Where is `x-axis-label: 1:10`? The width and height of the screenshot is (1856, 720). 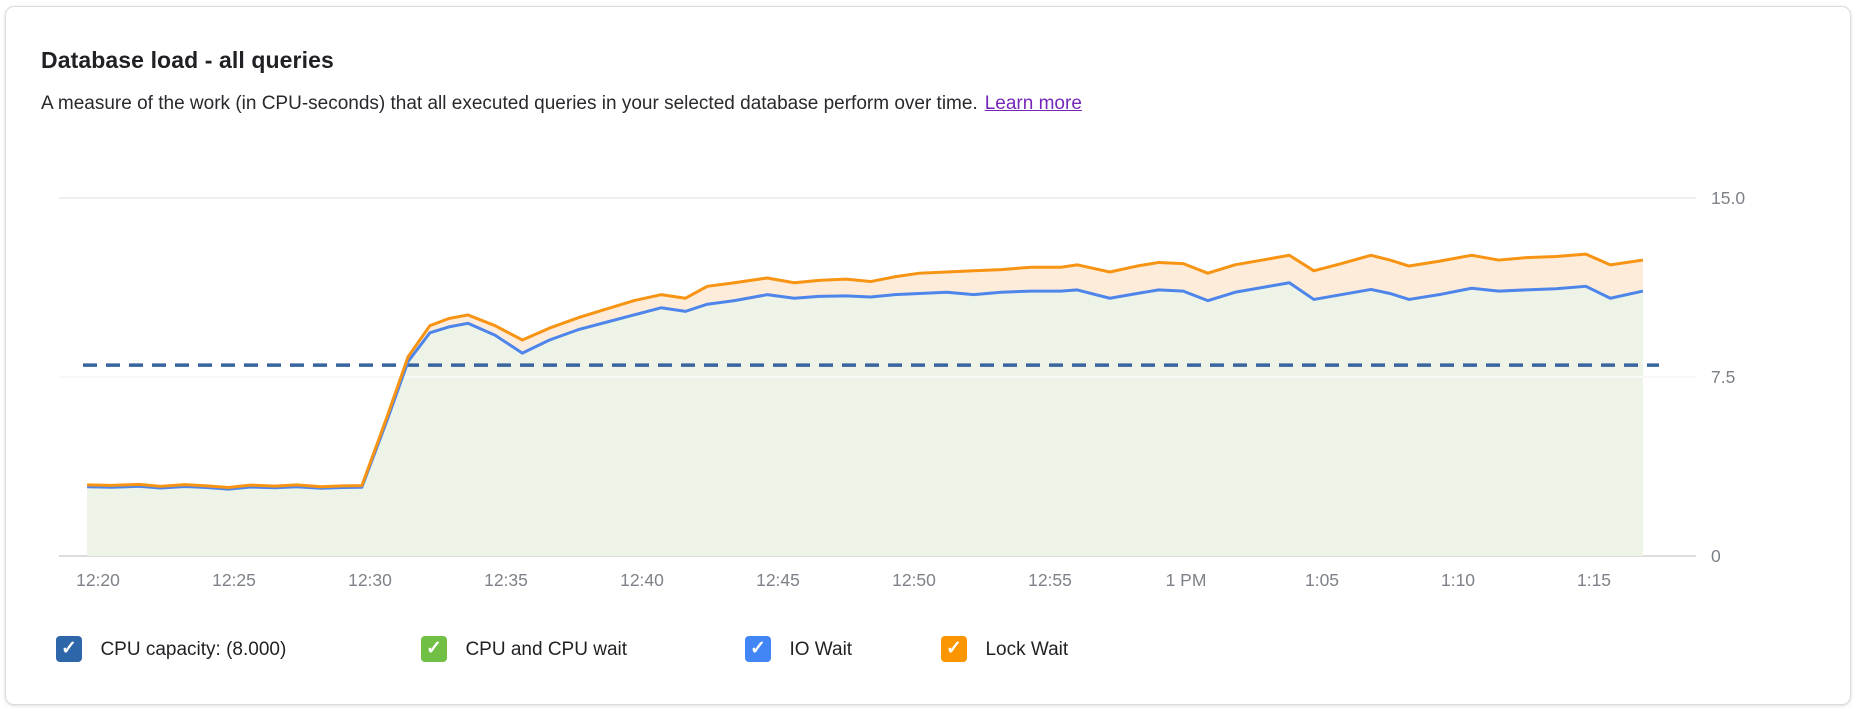 x-axis-label: 1:10 is located at coordinates (1458, 580).